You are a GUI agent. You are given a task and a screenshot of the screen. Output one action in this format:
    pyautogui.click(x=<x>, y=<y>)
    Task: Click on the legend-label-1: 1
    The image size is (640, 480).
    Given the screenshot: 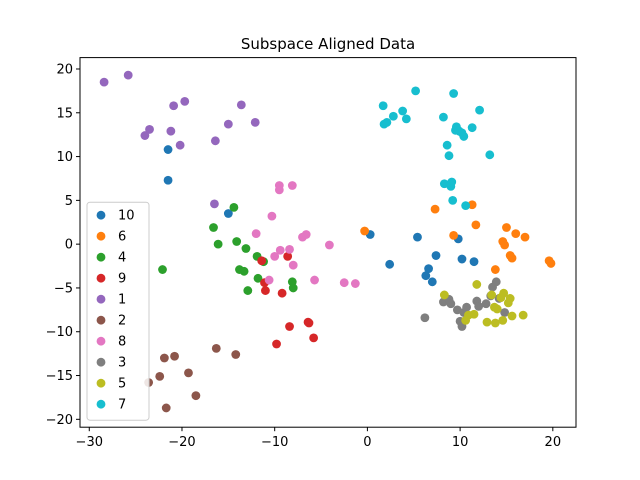 What is the action you would take?
    pyautogui.click(x=122, y=300)
    